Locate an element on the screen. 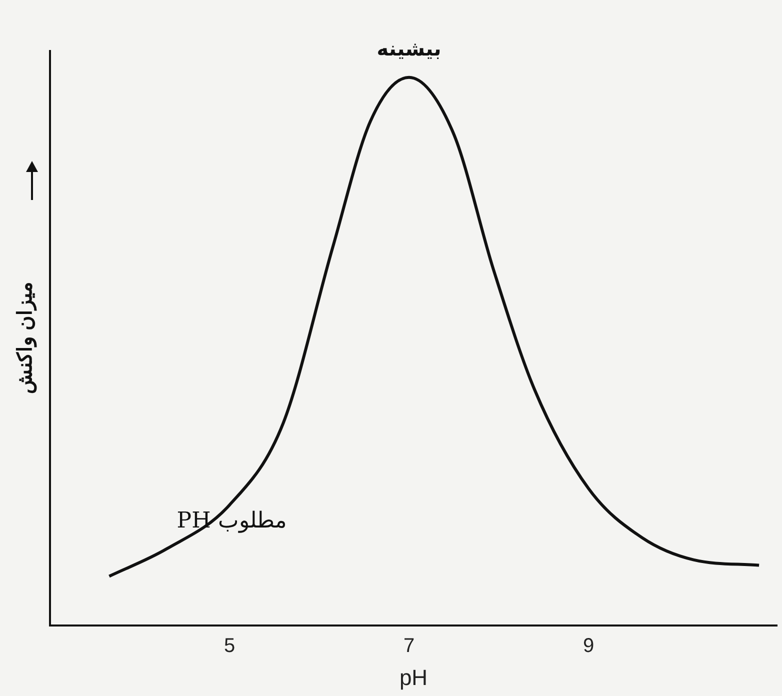 This screenshot has height=696, width=782. annotation: بیشینه is located at coordinates (409, 48).